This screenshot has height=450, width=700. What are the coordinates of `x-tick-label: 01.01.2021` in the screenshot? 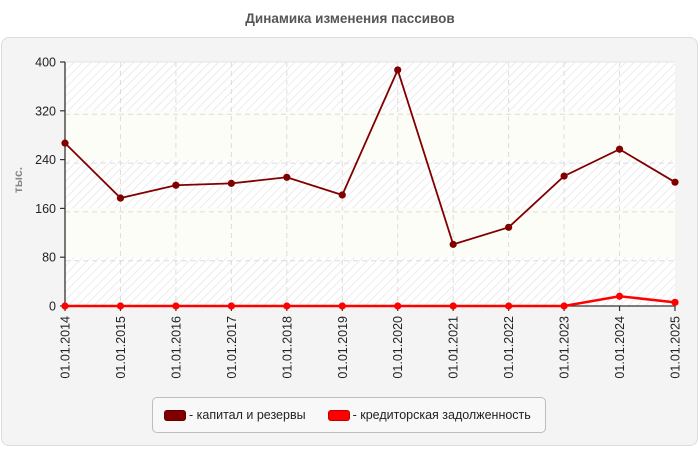 It's located at (454, 347).